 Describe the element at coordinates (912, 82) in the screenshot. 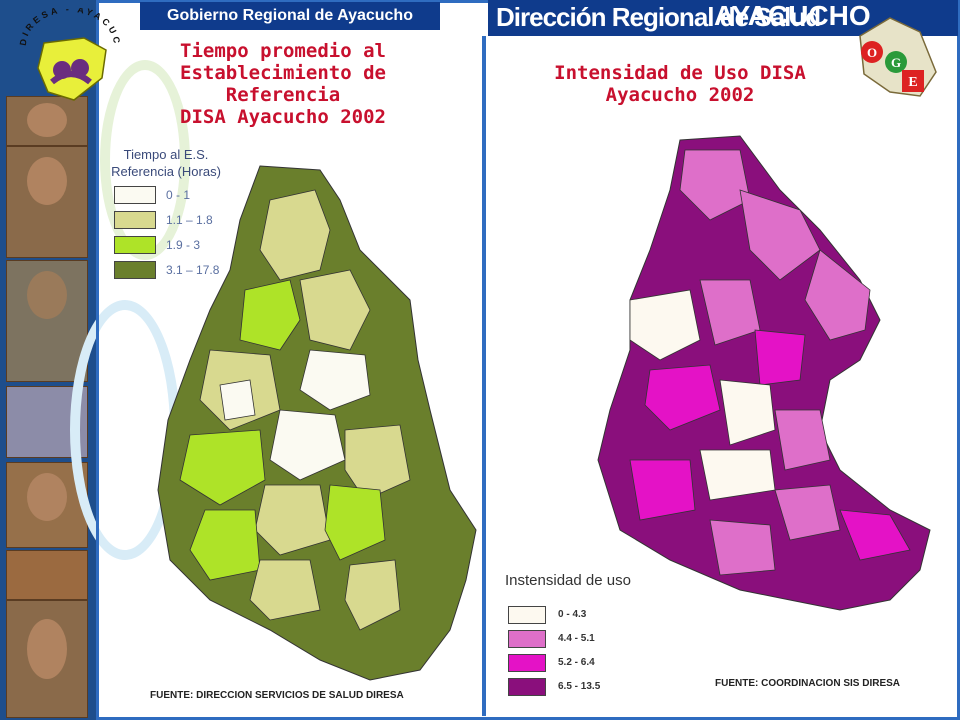

I see `oge-letter-e: E` at that location.